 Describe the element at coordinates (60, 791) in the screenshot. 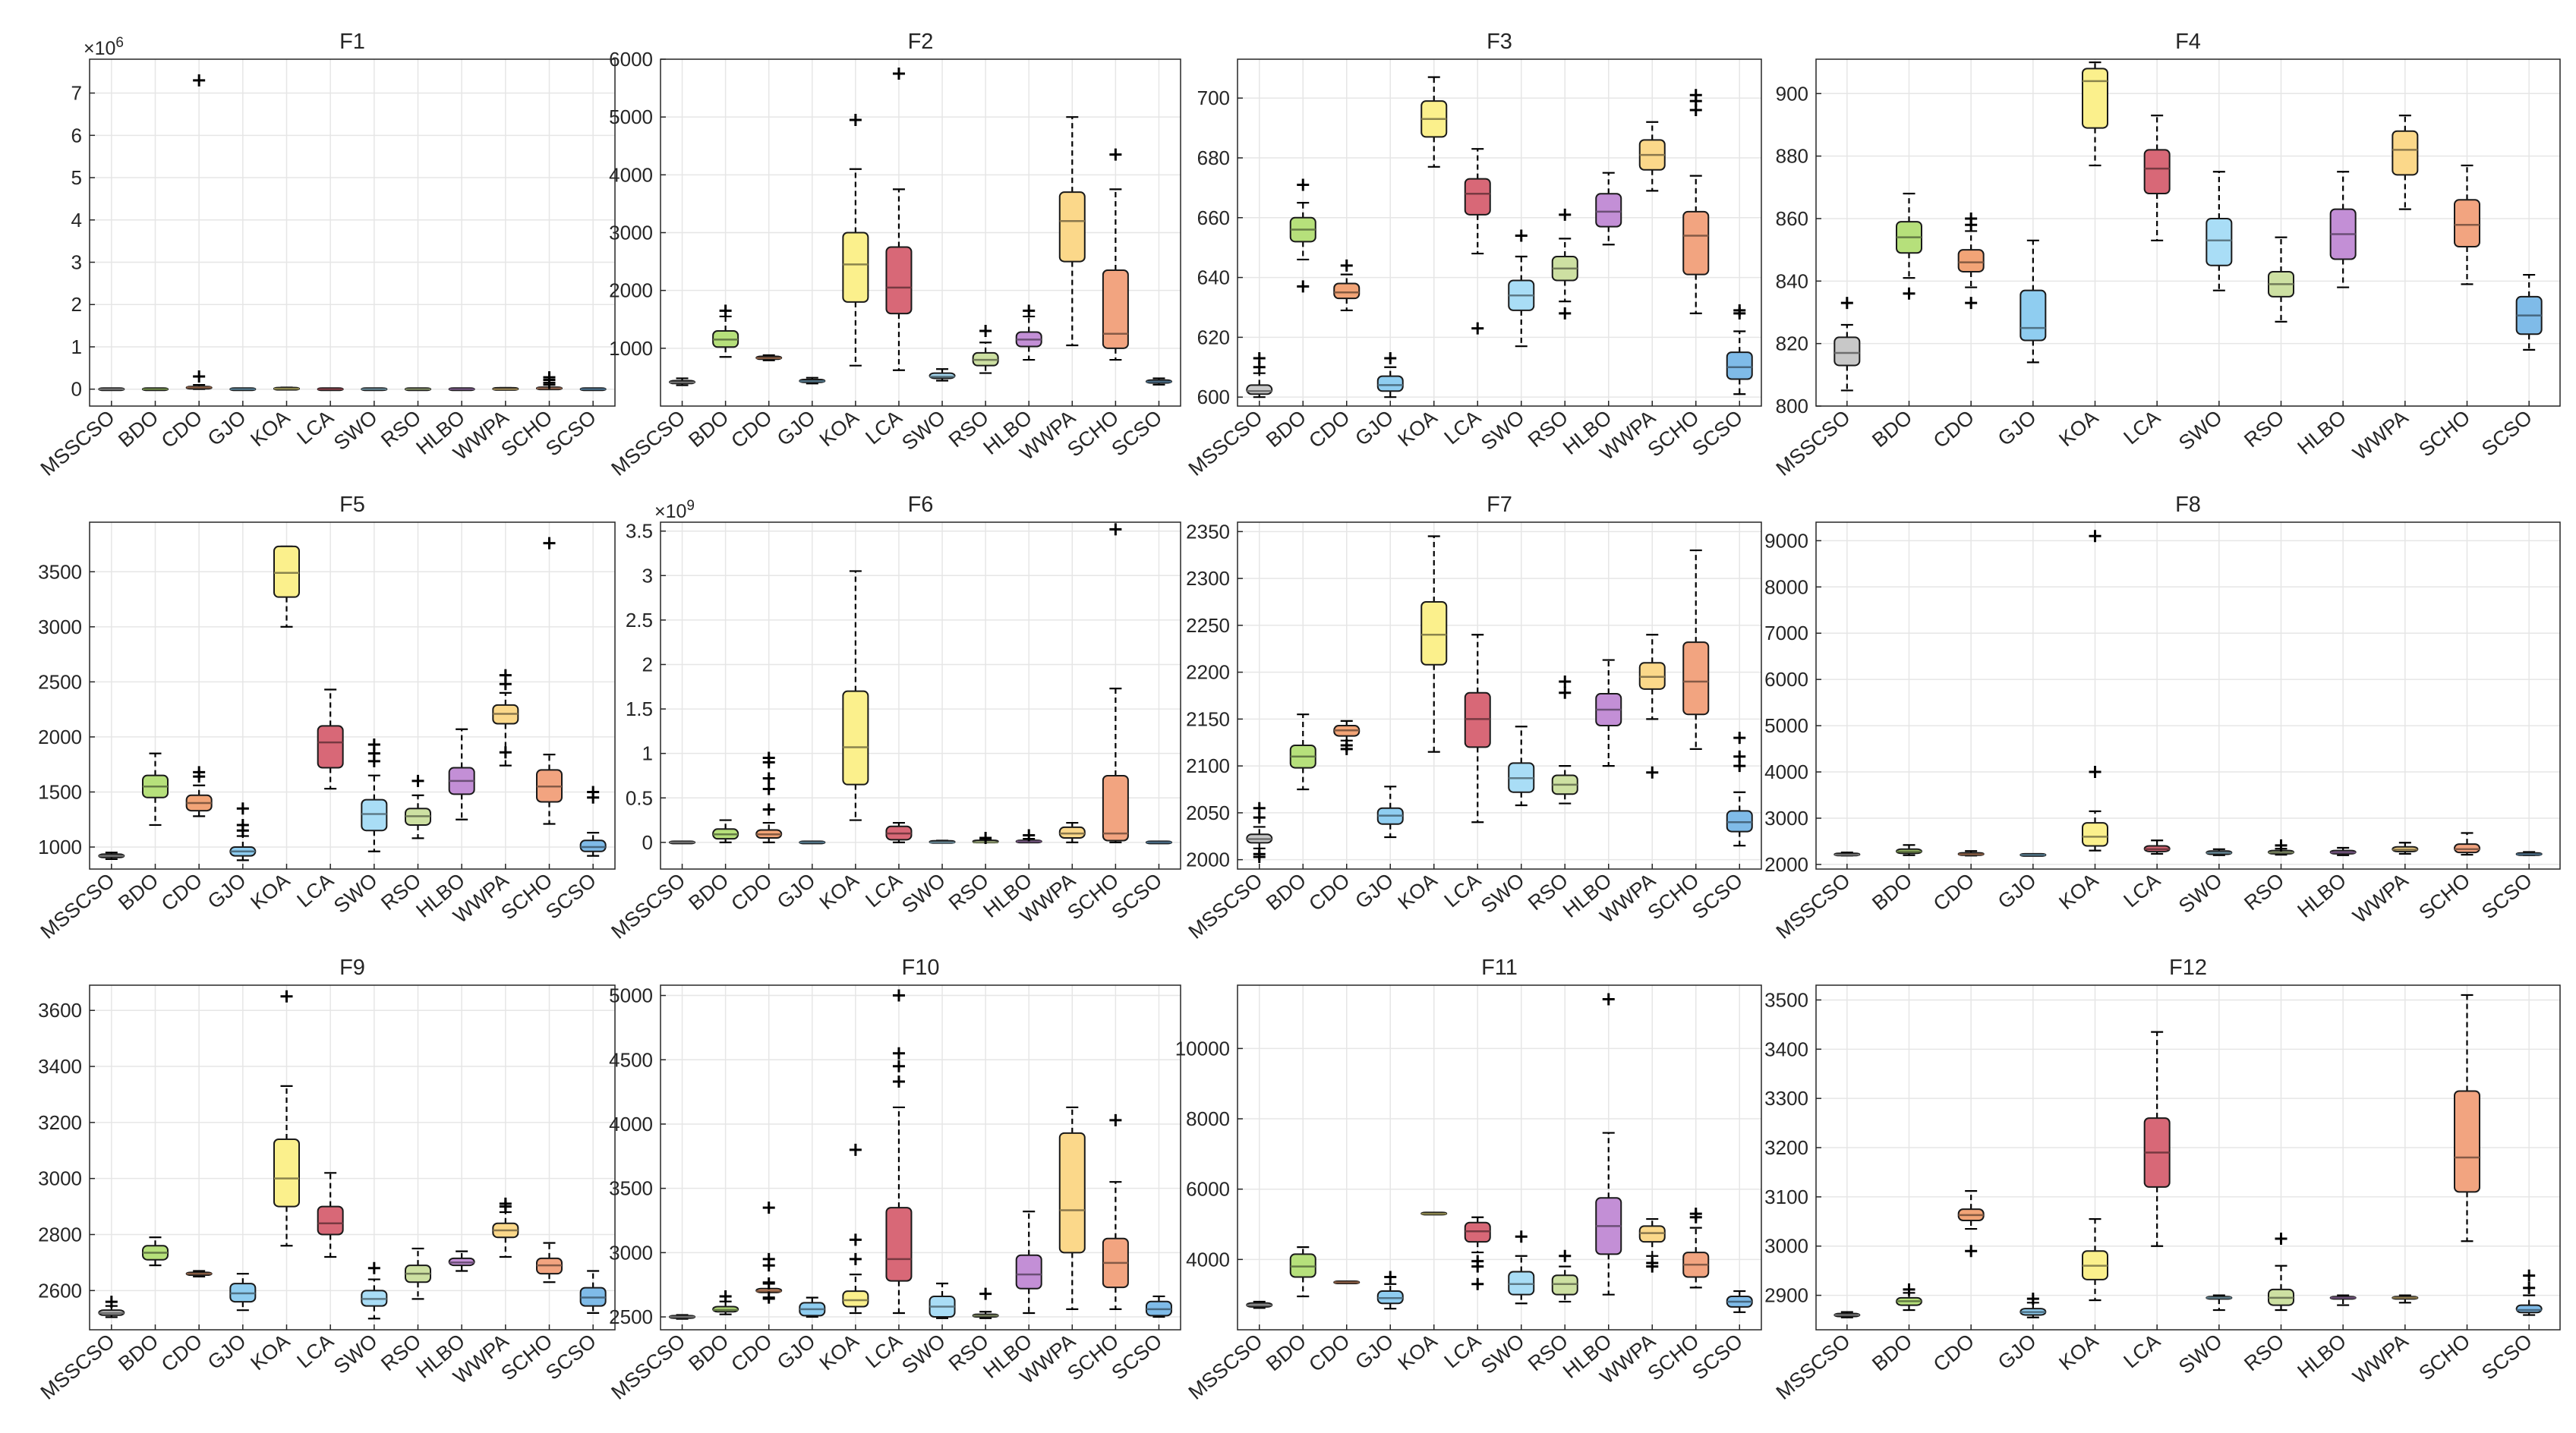

I see `y-tick-label: 1500` at that location.